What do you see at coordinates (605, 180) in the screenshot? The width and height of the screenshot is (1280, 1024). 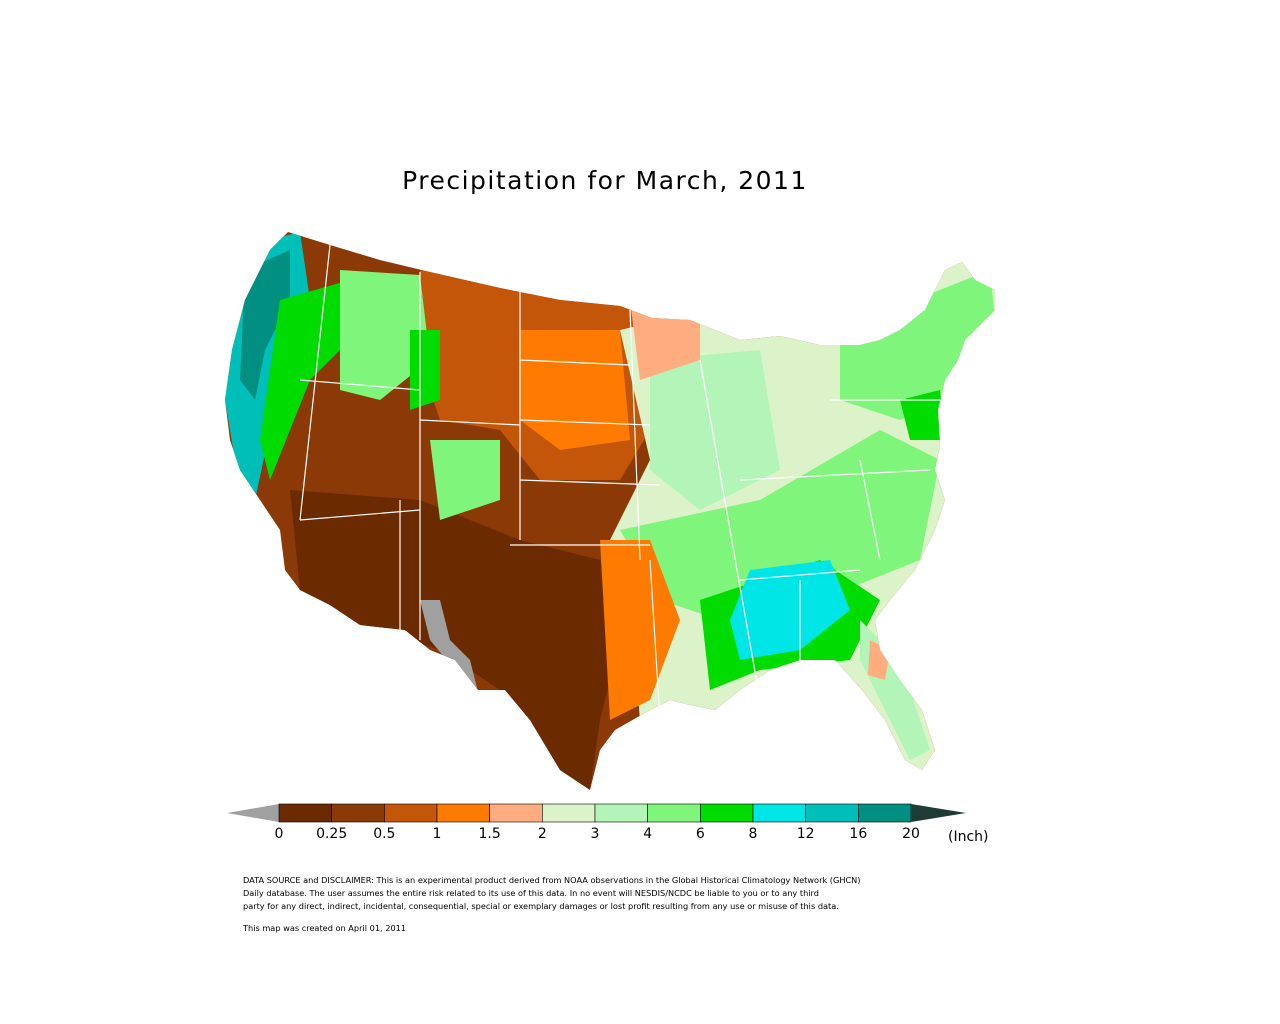 I see `map-title: Precipitation for March, 2011` at bounding box center [605, 180].